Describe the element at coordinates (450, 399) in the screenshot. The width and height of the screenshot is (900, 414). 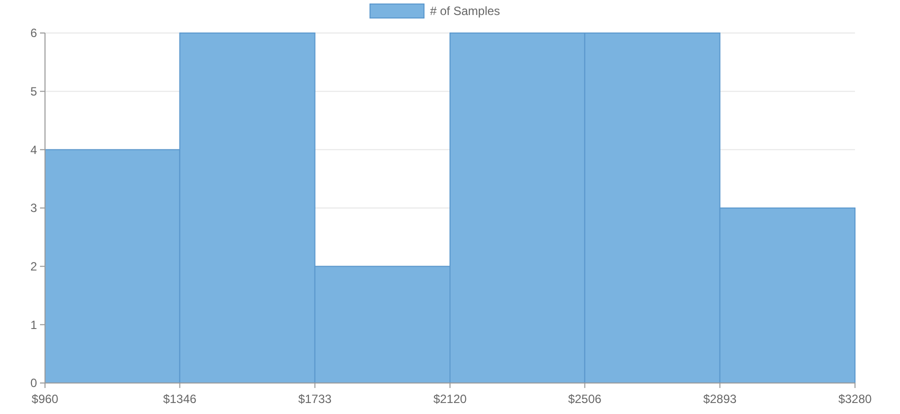
I see `x-tick-label: $2120` at that location.